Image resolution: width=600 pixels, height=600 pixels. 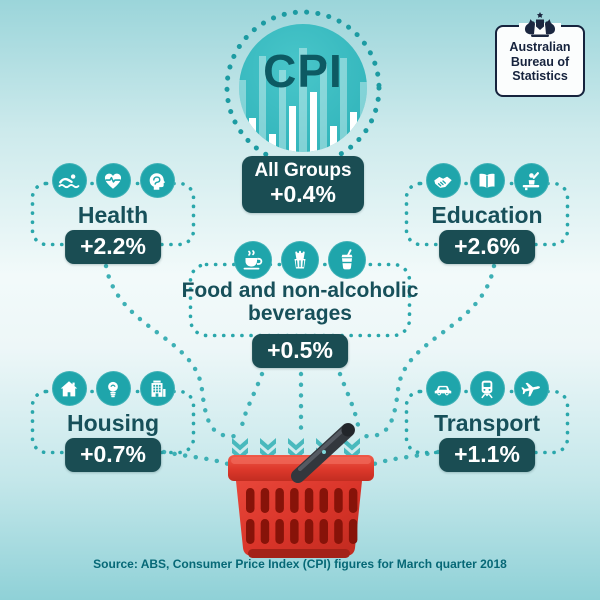 What do you see at coordinates (303, 194) in the screenshot?
I see `all-groups-value: +0.4%` at bounding box center [303, 194].